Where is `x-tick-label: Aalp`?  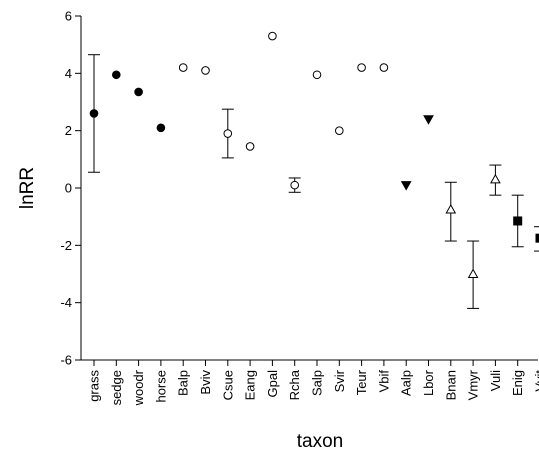 x-tick-label: Aalp is located at coordinates (406, 383).